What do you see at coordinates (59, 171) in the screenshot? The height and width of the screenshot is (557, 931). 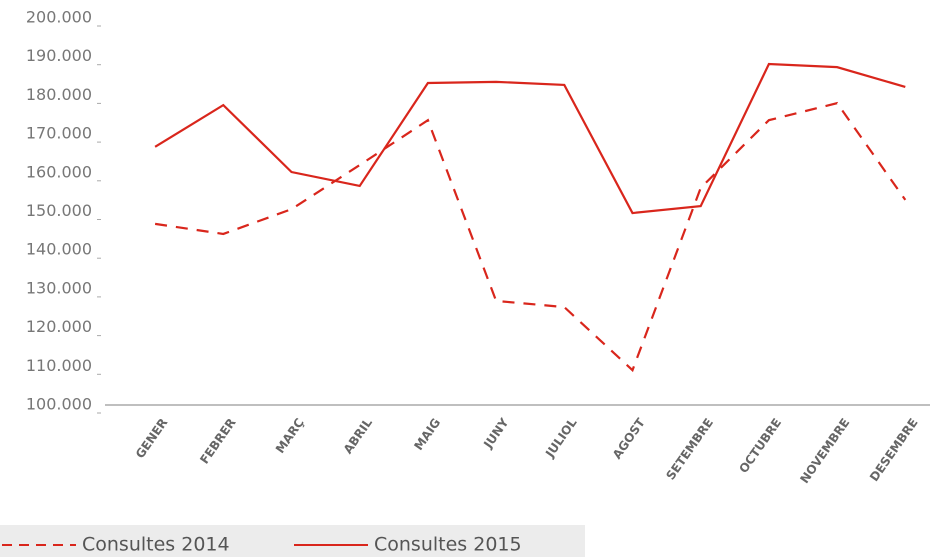 I see `y-tick-label: 160.000` at bounding box center [59, 171].